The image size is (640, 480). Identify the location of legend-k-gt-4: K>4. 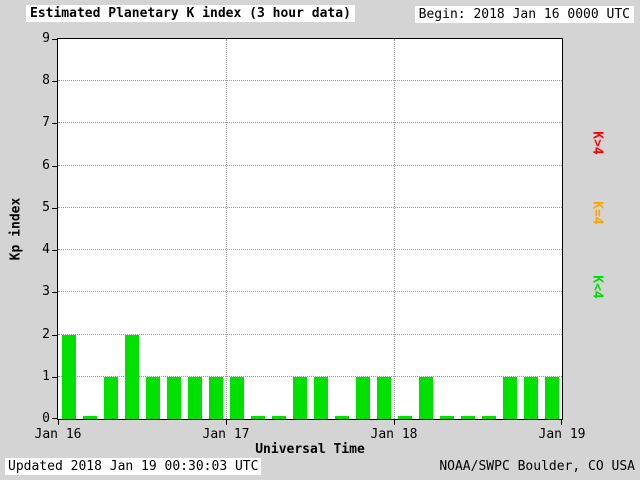
(597, 143).